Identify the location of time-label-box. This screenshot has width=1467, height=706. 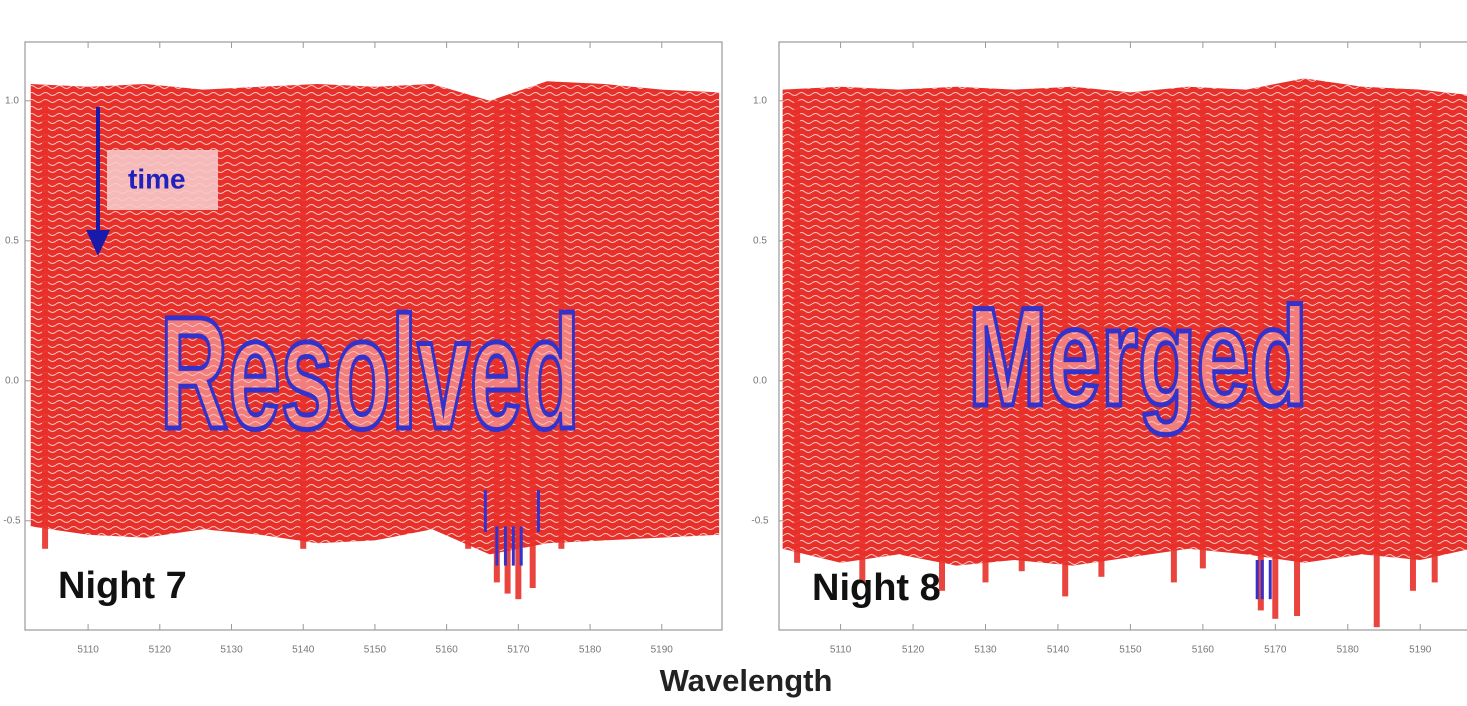
(162, 180).